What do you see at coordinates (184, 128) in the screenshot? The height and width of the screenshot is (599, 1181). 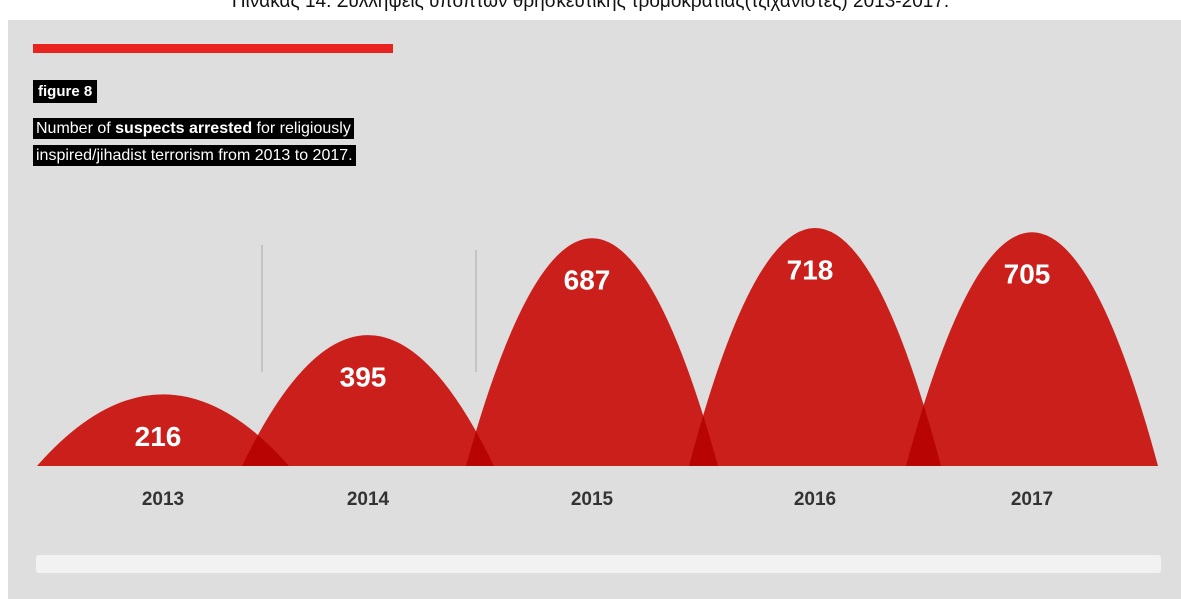 I see `subtitle-bold: suspects arrested` at bounding box center [184, 128].